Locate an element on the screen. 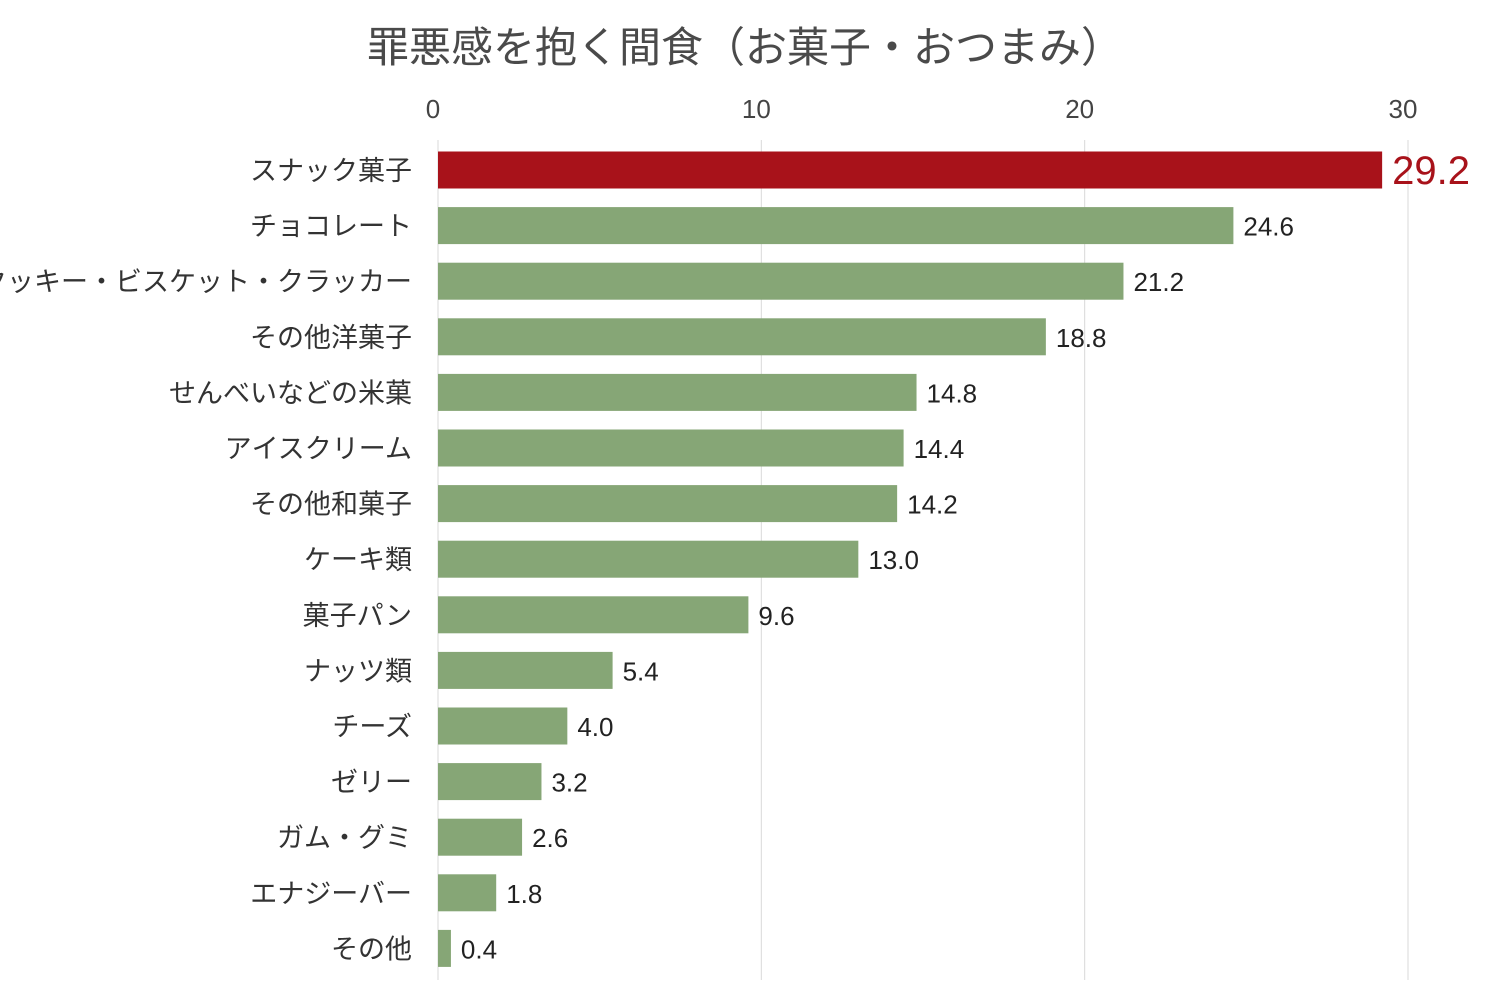 The height and width of the screenshot is (1000, 1500). category-label: ガム・グミ is located at coordinates (344, 838).